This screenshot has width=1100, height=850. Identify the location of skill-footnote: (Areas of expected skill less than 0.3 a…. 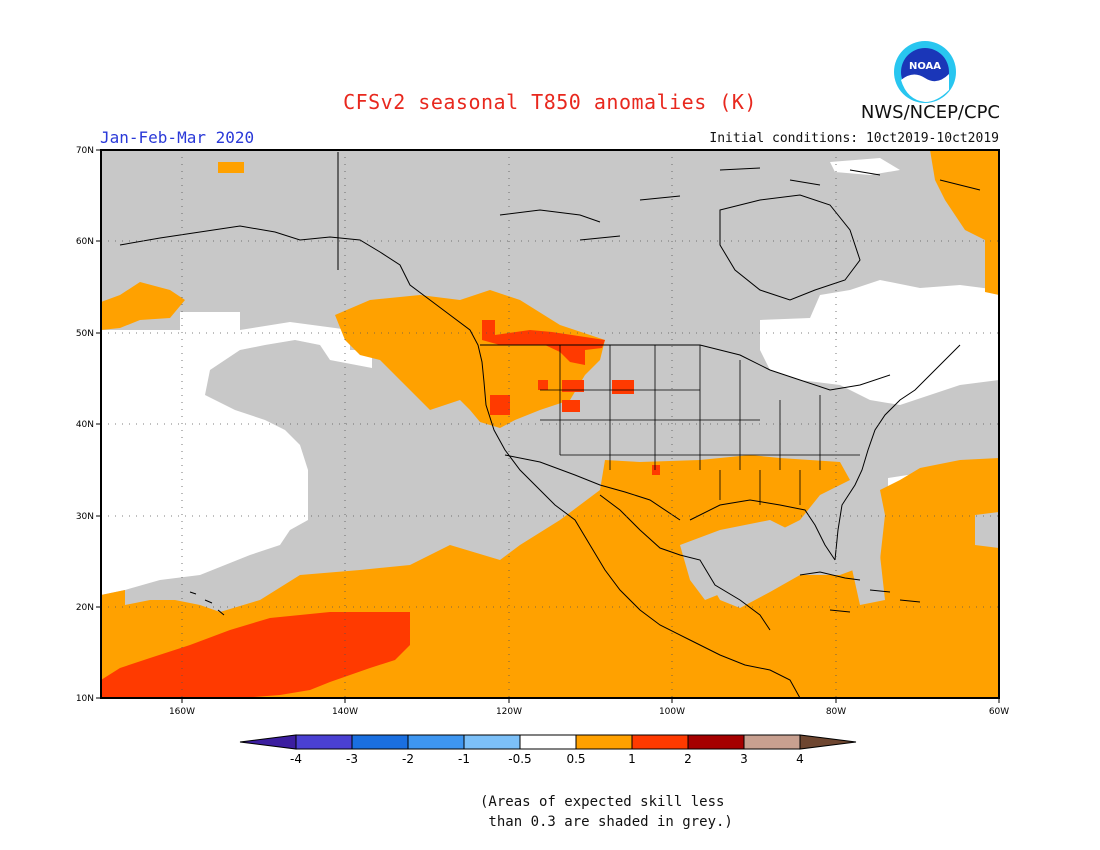
(606, 812).